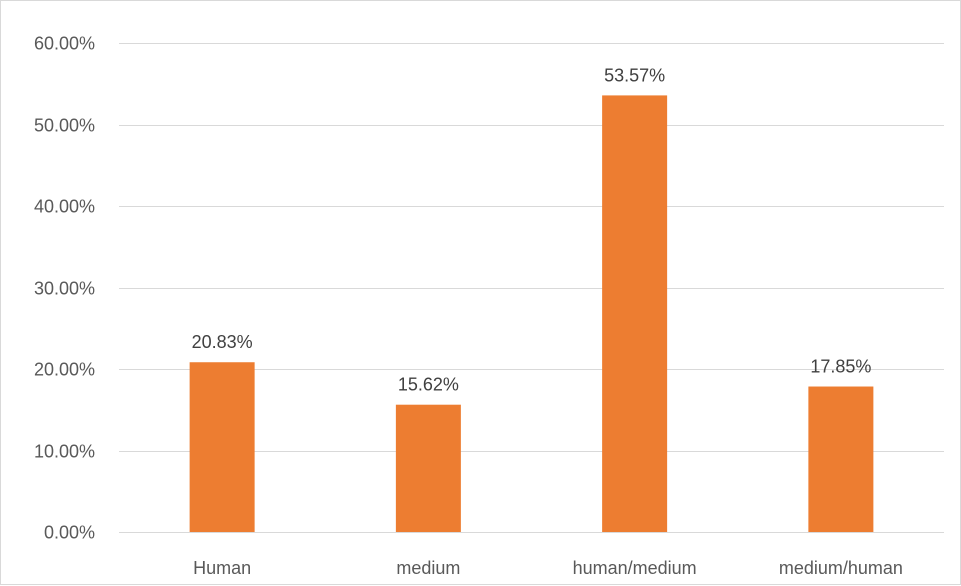 This screenshot has width=961, height=586. Describe the element at coordinates (64, 370) in the screenshot. I see `y-tick-label: 20.00%` at that location.